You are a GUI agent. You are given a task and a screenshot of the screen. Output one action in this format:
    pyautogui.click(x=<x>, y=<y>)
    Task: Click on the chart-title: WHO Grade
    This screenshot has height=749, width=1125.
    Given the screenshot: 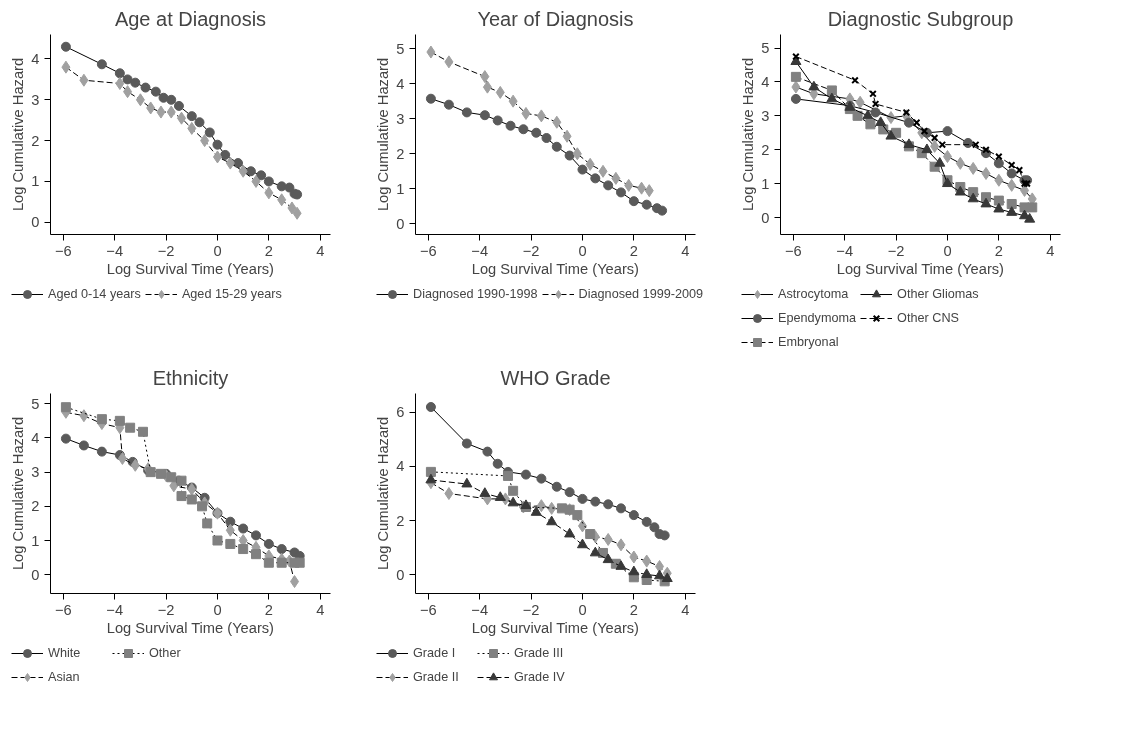 What is the action you would take?
    pyautogui.click(x=555, y=377)
    